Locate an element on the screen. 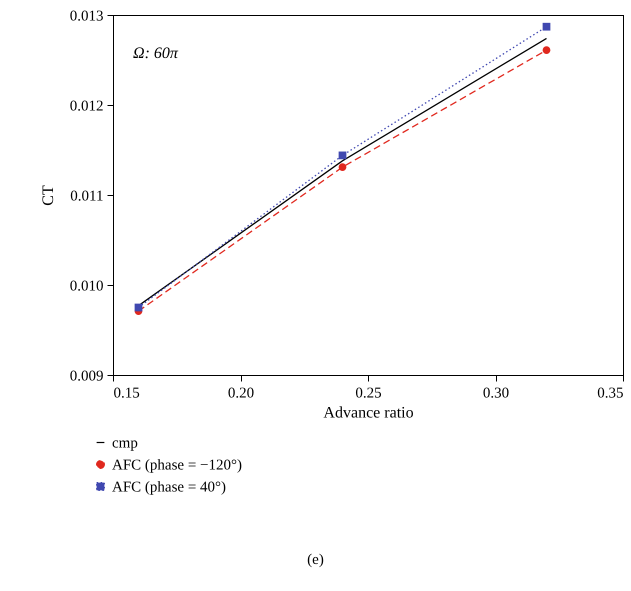 This screenshot has width=631, height=591. y-tick-label: 0.010 is located at coordinates (87, 286).